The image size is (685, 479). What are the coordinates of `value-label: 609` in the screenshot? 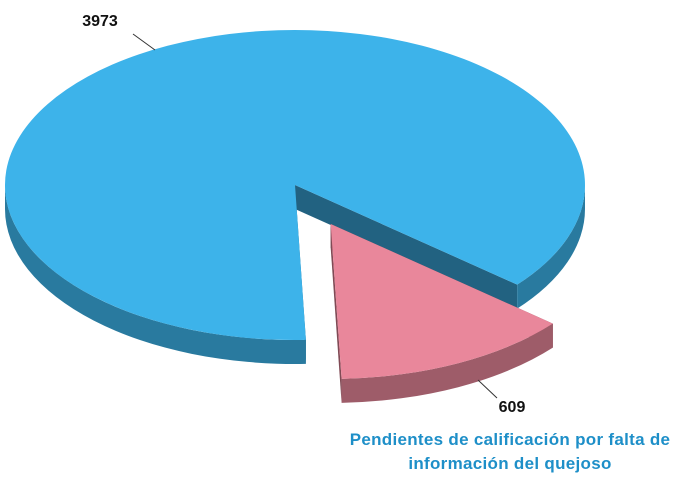 It's located at (512, 407).